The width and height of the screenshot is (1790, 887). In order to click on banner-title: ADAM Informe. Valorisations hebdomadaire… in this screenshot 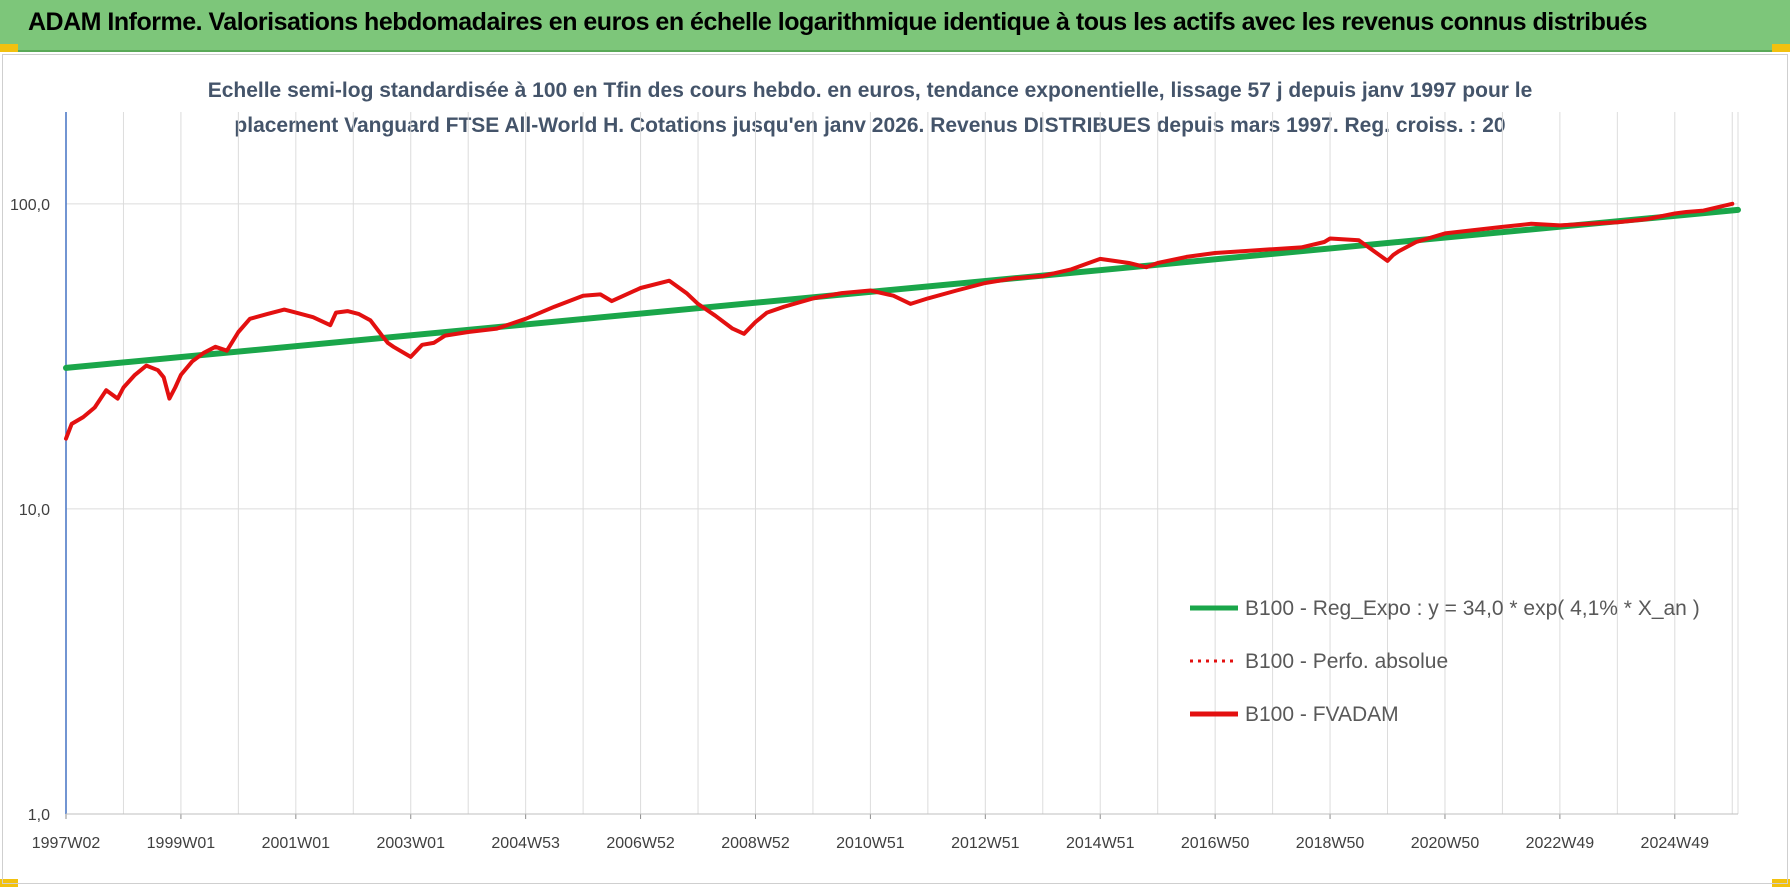, I will do `click(837, 22)`.